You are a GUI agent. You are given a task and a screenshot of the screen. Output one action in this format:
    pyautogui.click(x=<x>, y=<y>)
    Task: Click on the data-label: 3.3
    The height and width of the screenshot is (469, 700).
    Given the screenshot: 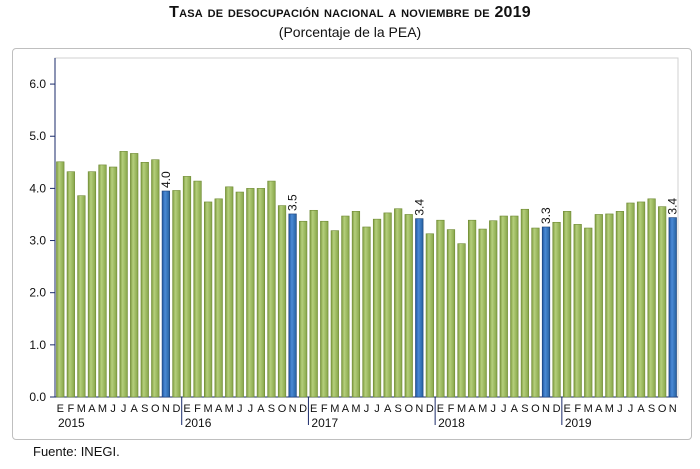 What is the action you would take?
    pyautogui.click(x=546, y=215)
    